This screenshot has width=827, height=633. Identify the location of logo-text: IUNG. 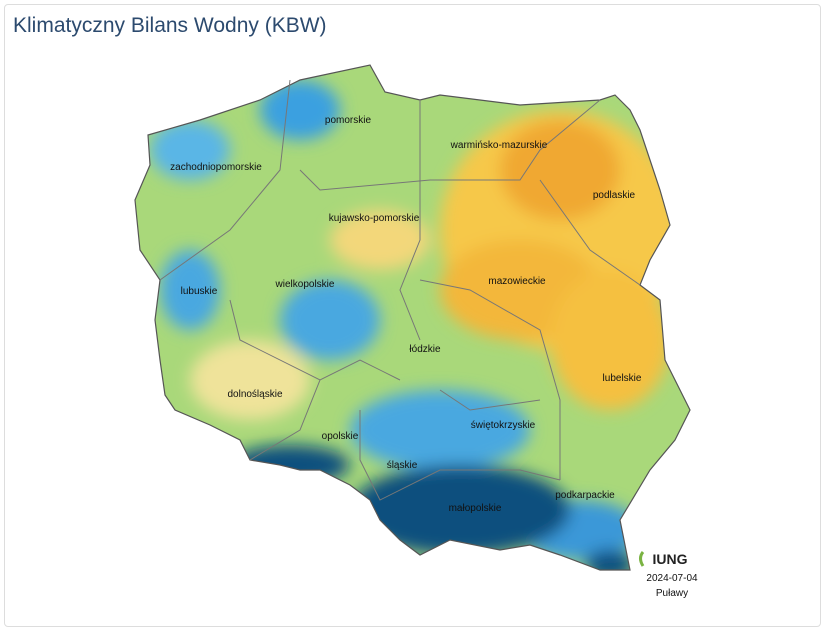
(670, 559).